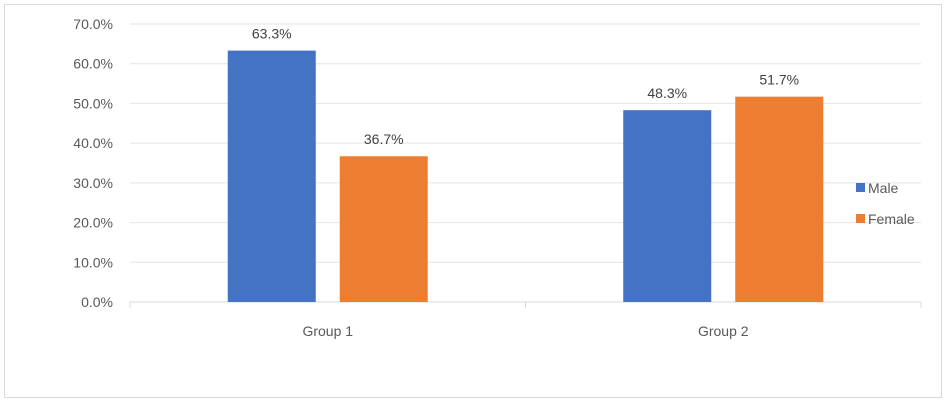 This screenshot has width=948, height=403. What do you see at coordinates (93, 64) in the screenshot?
I see `y-tick-label: 60.0%` at bounding box center [93, 64].